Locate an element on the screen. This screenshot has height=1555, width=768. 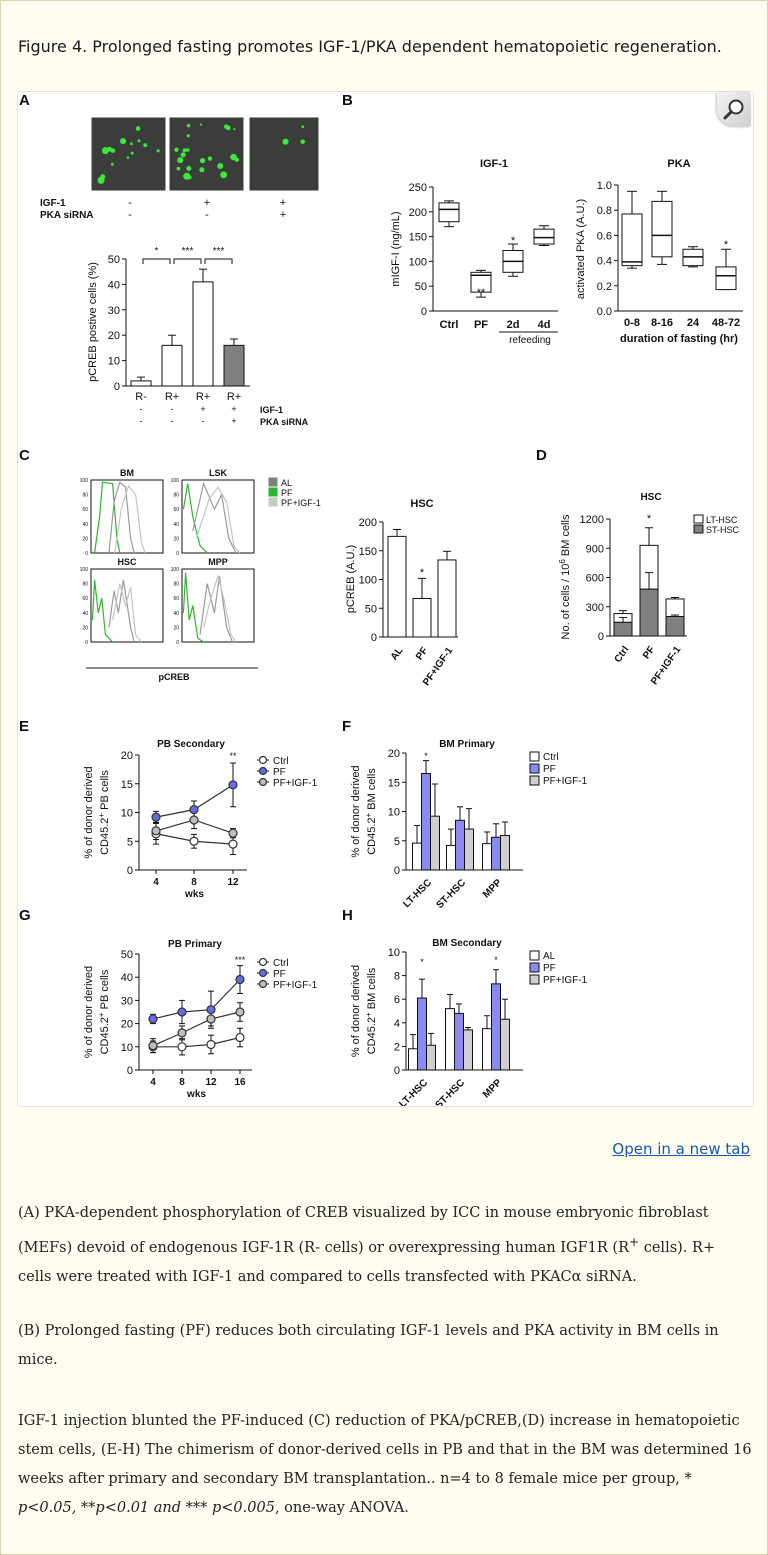
panelA-sig-bracket is located at coordinates (218, 261).